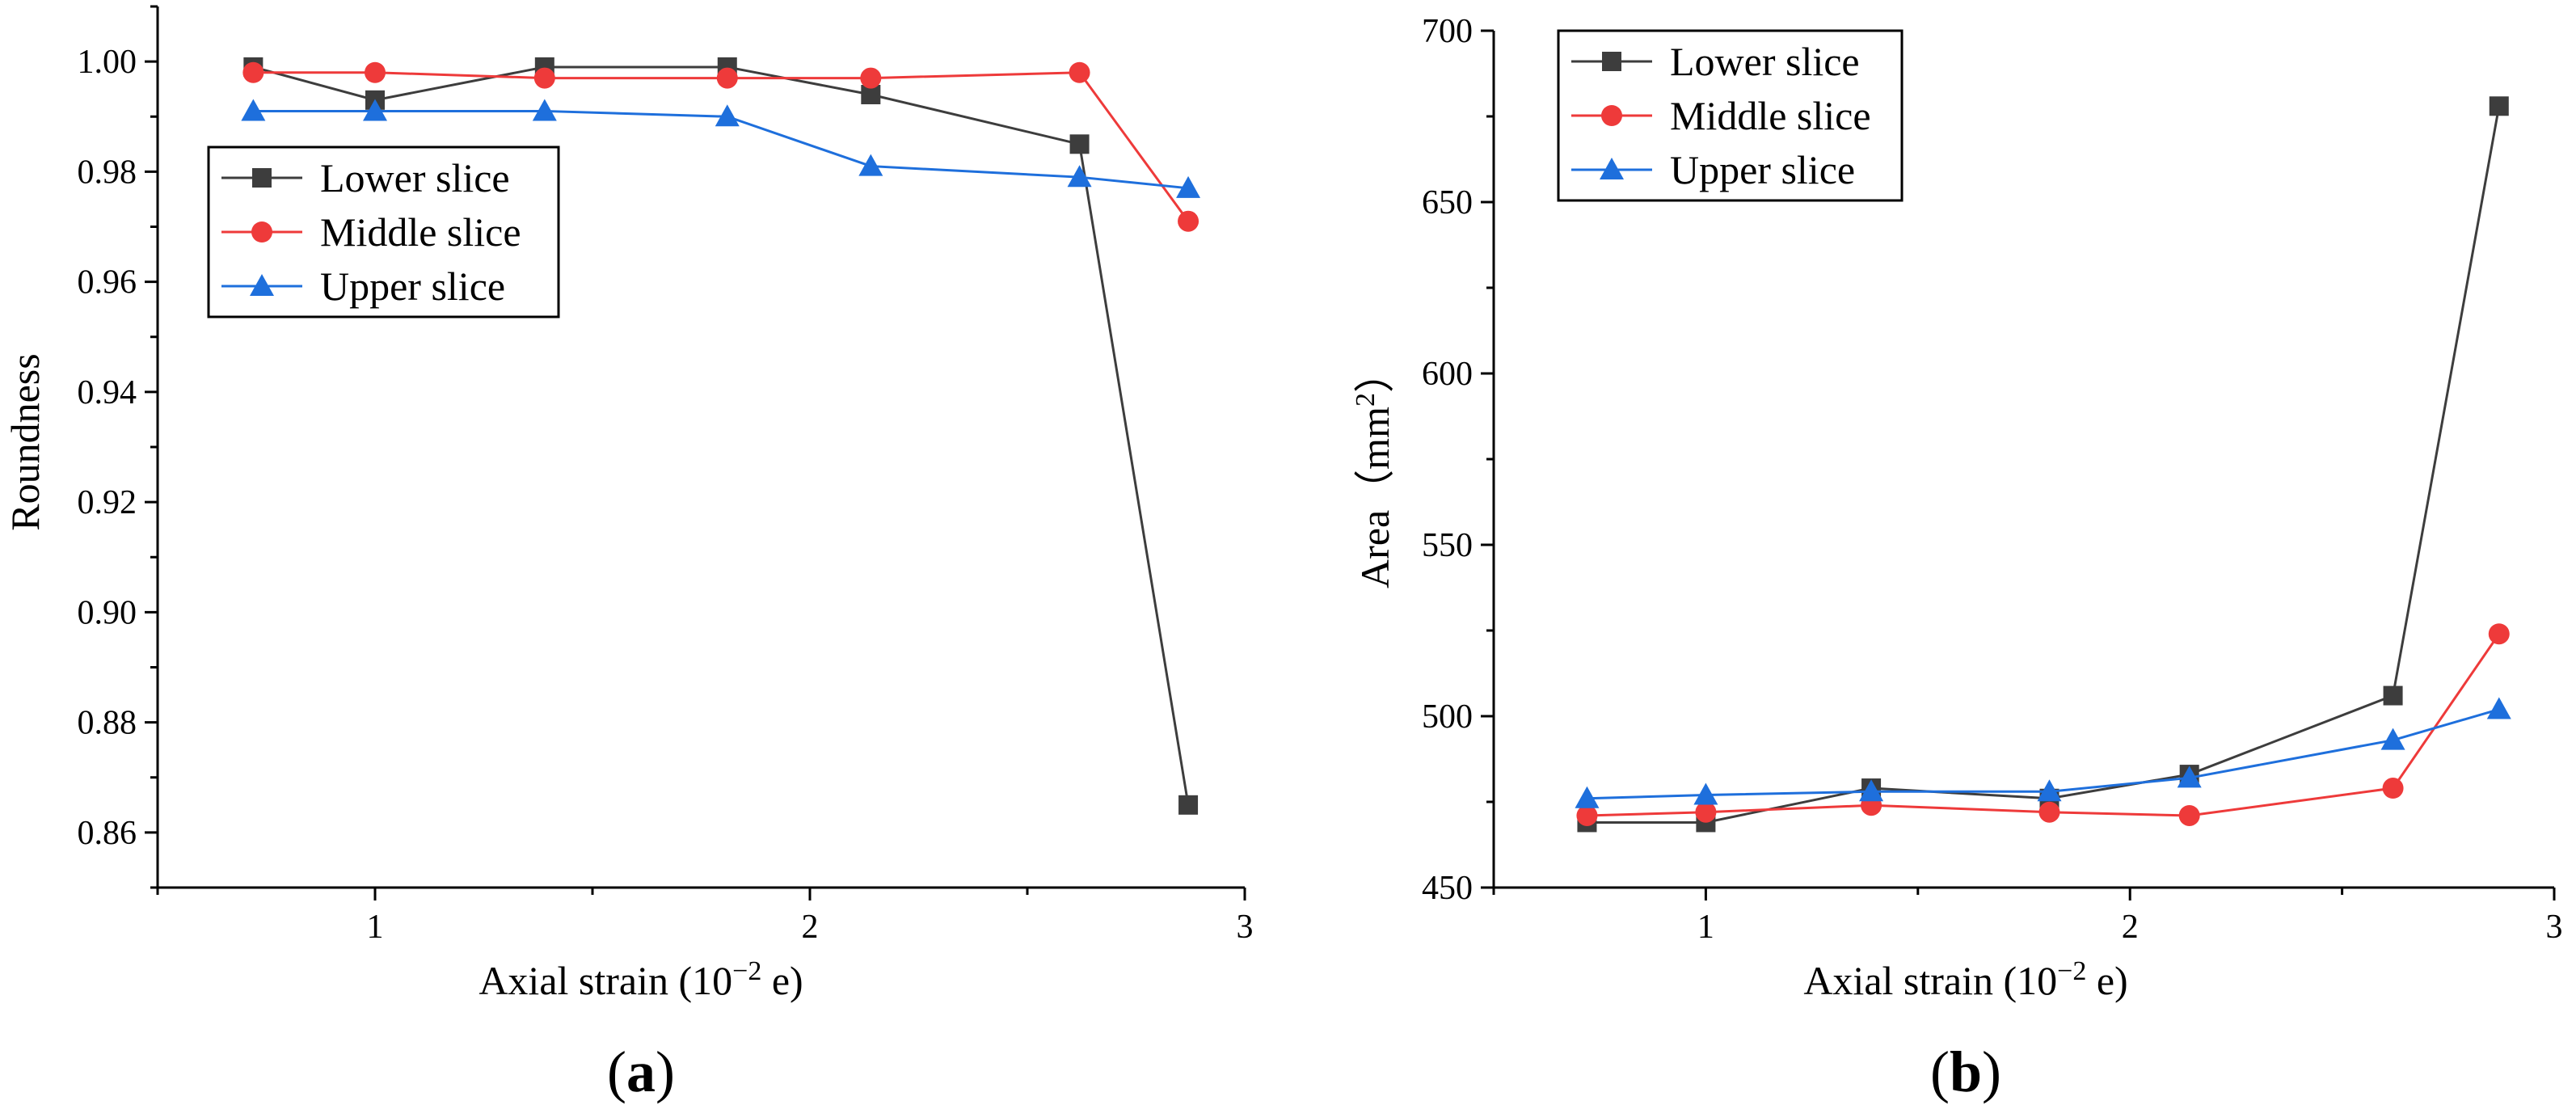 The image size is (2576, 1105). I want to click on roundness-x-tick-label: 1, so click(375, 928).